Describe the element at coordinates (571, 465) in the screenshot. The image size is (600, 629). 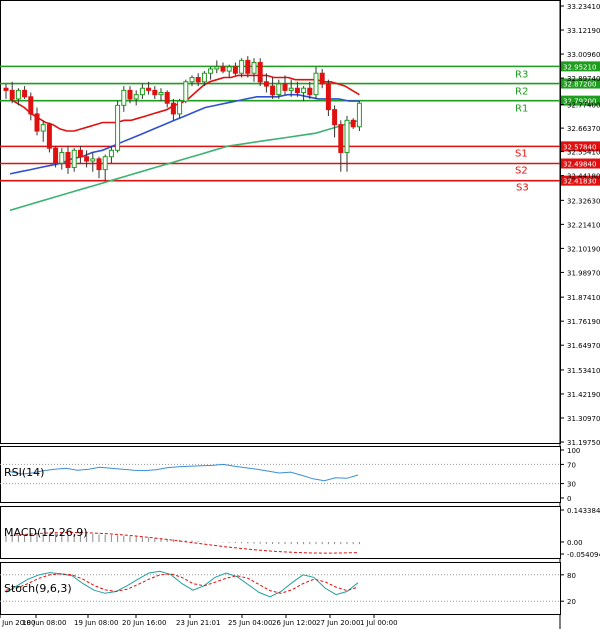
I see `indicator-tick-label: 70` at that location.